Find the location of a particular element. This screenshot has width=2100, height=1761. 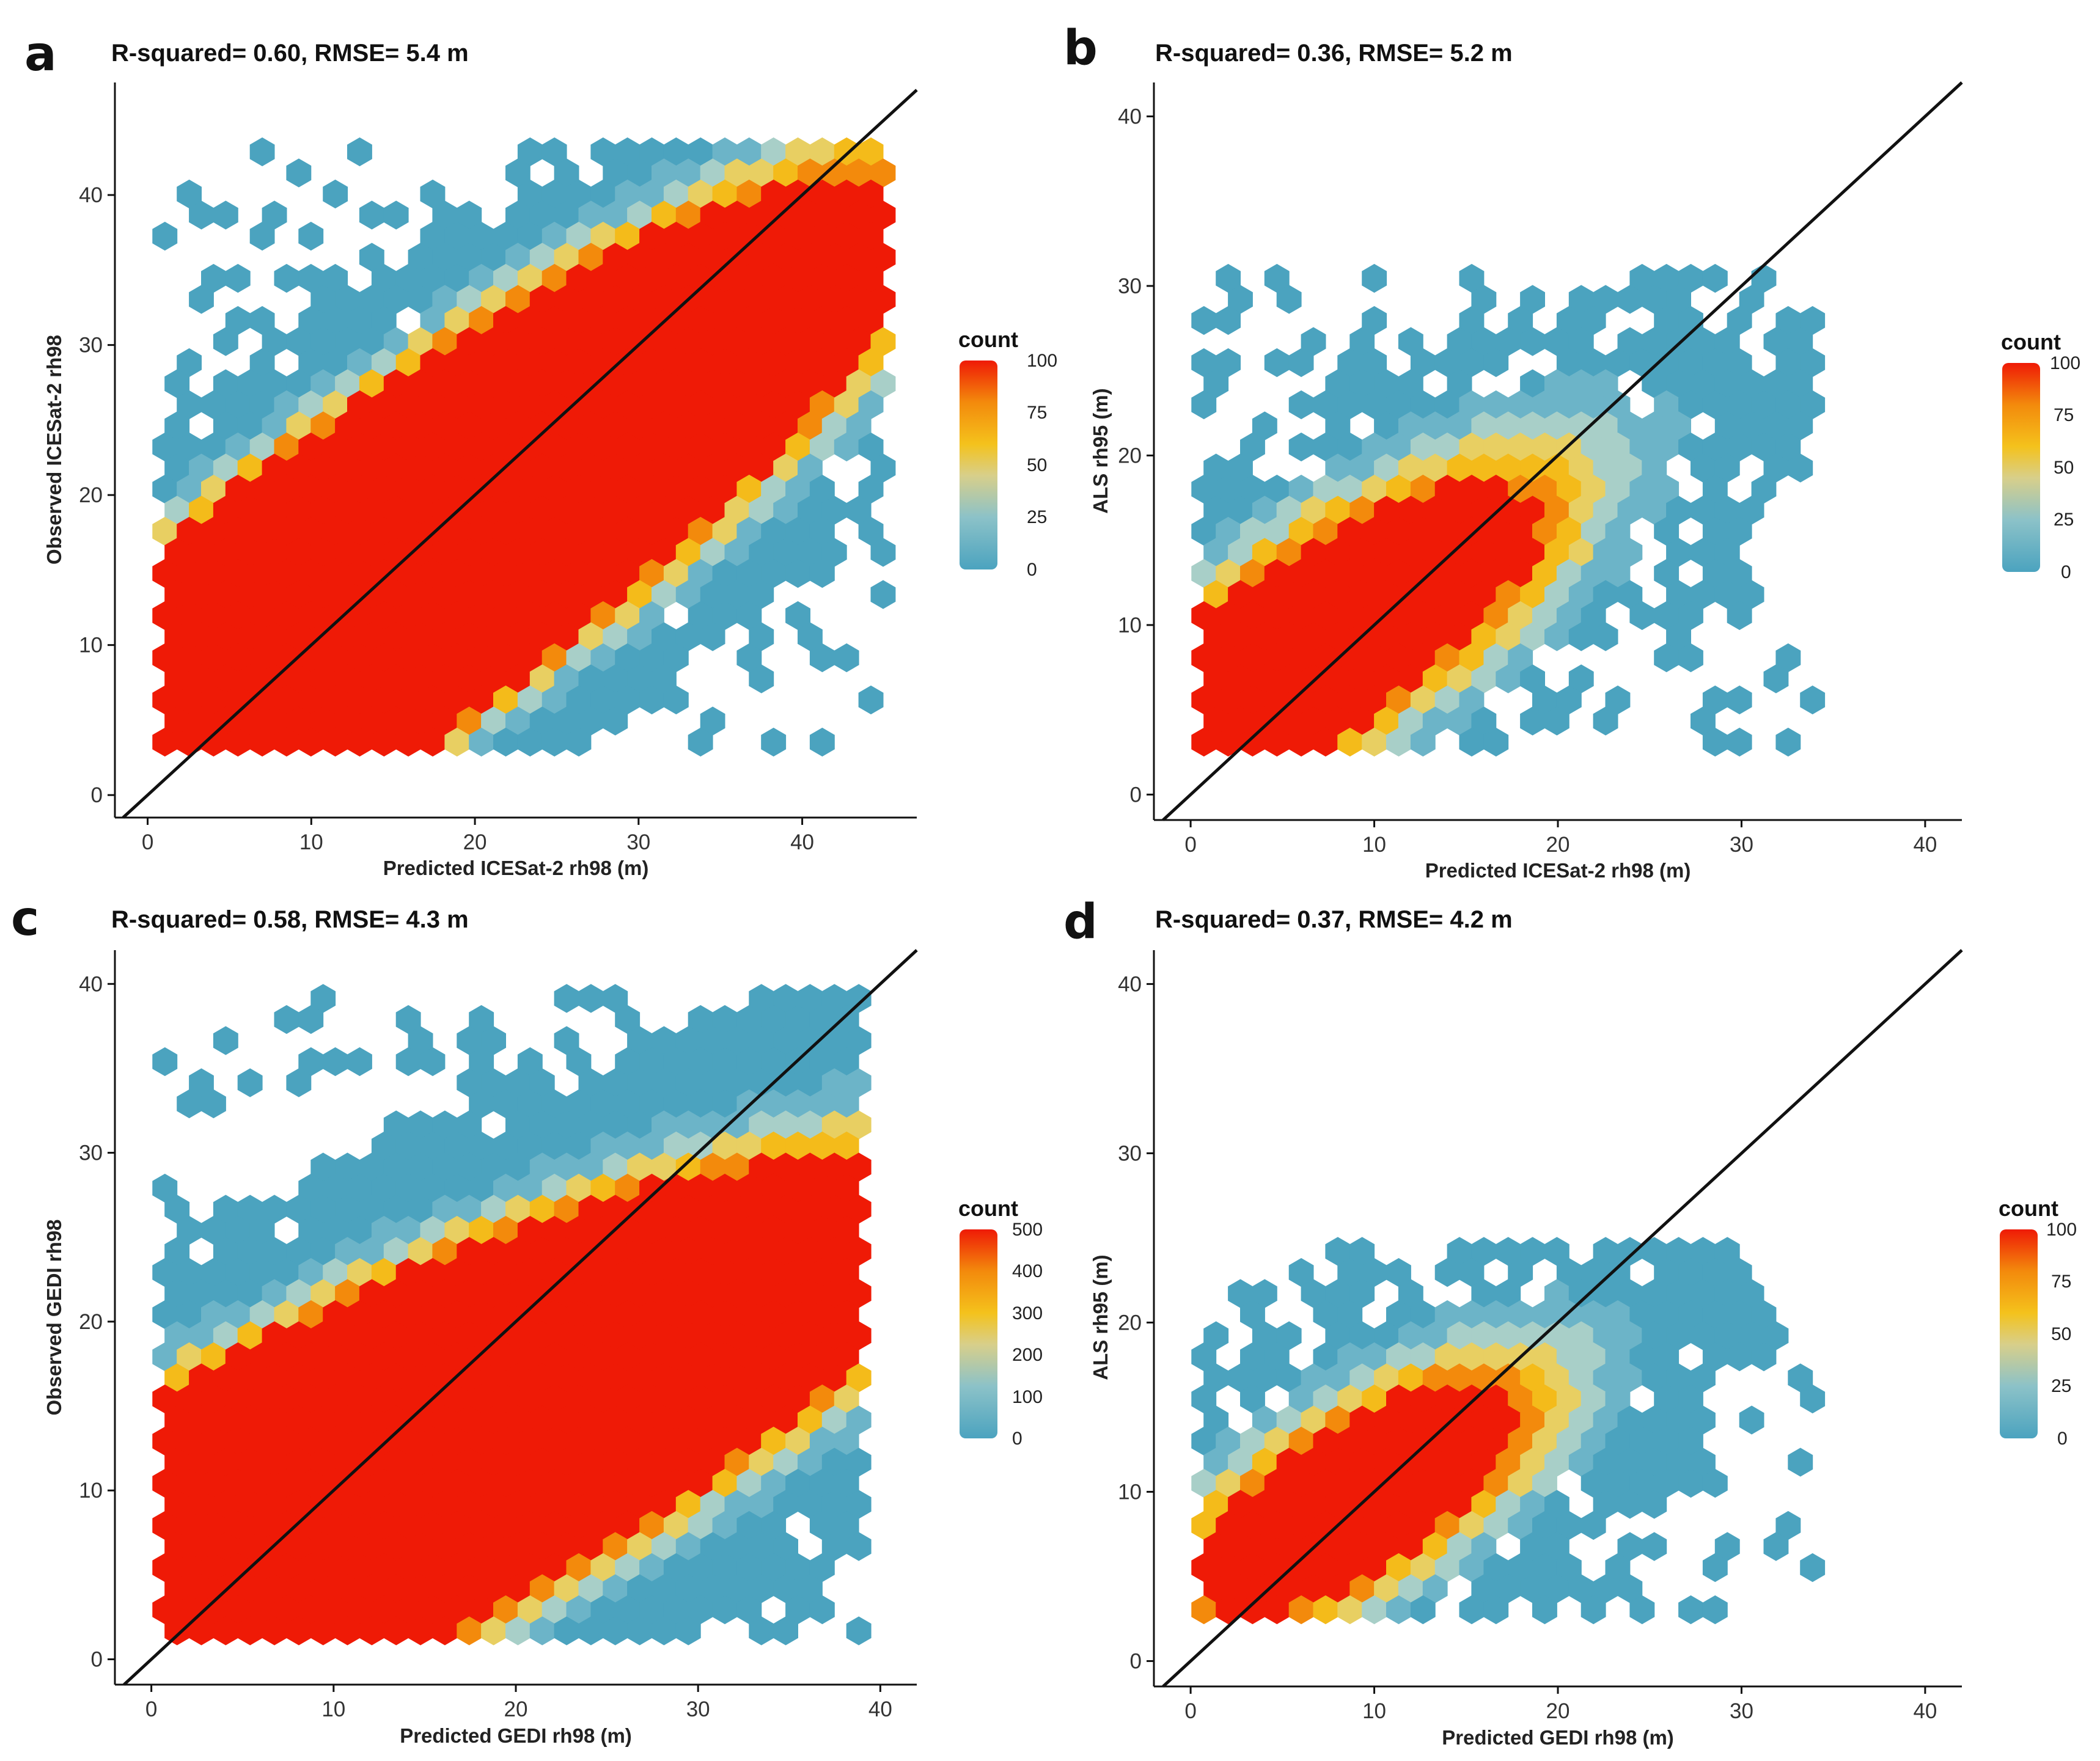

panel-title-a: R-squared= 0.60, RMSE= 5.4 m is located at coordinates (290, 53).